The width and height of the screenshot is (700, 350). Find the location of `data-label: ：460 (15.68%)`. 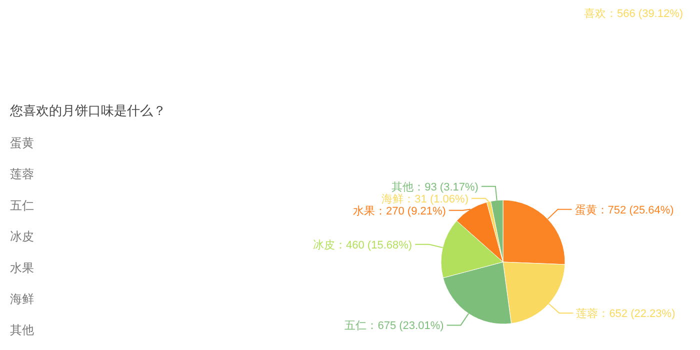

data-label: ：460 (15.68%) is located at coordinates (373, 245).